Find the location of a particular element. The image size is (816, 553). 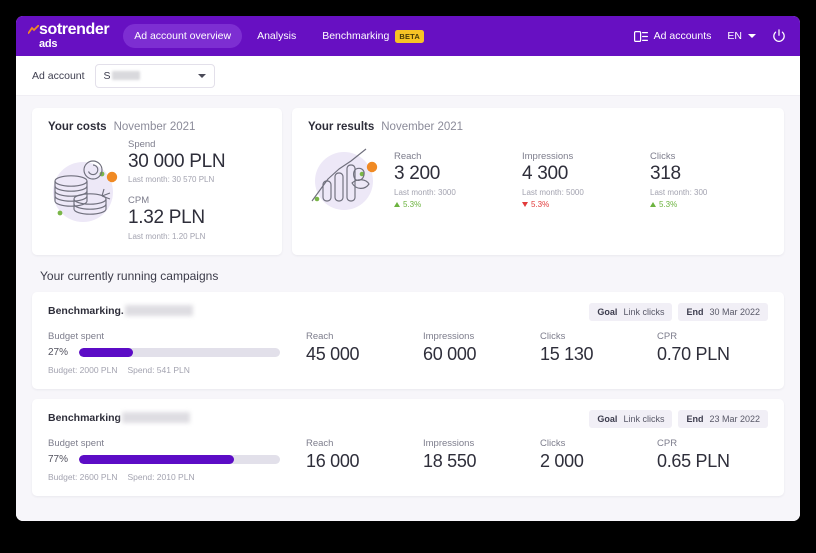

metric-value: 30 000 PLN is located at coordinates (177, 161).